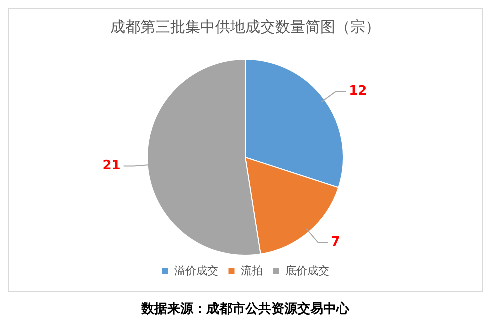  Describe the element at coordinates (307, 271) in the screenshot. I see `legend-label: 底价成交` at that location.